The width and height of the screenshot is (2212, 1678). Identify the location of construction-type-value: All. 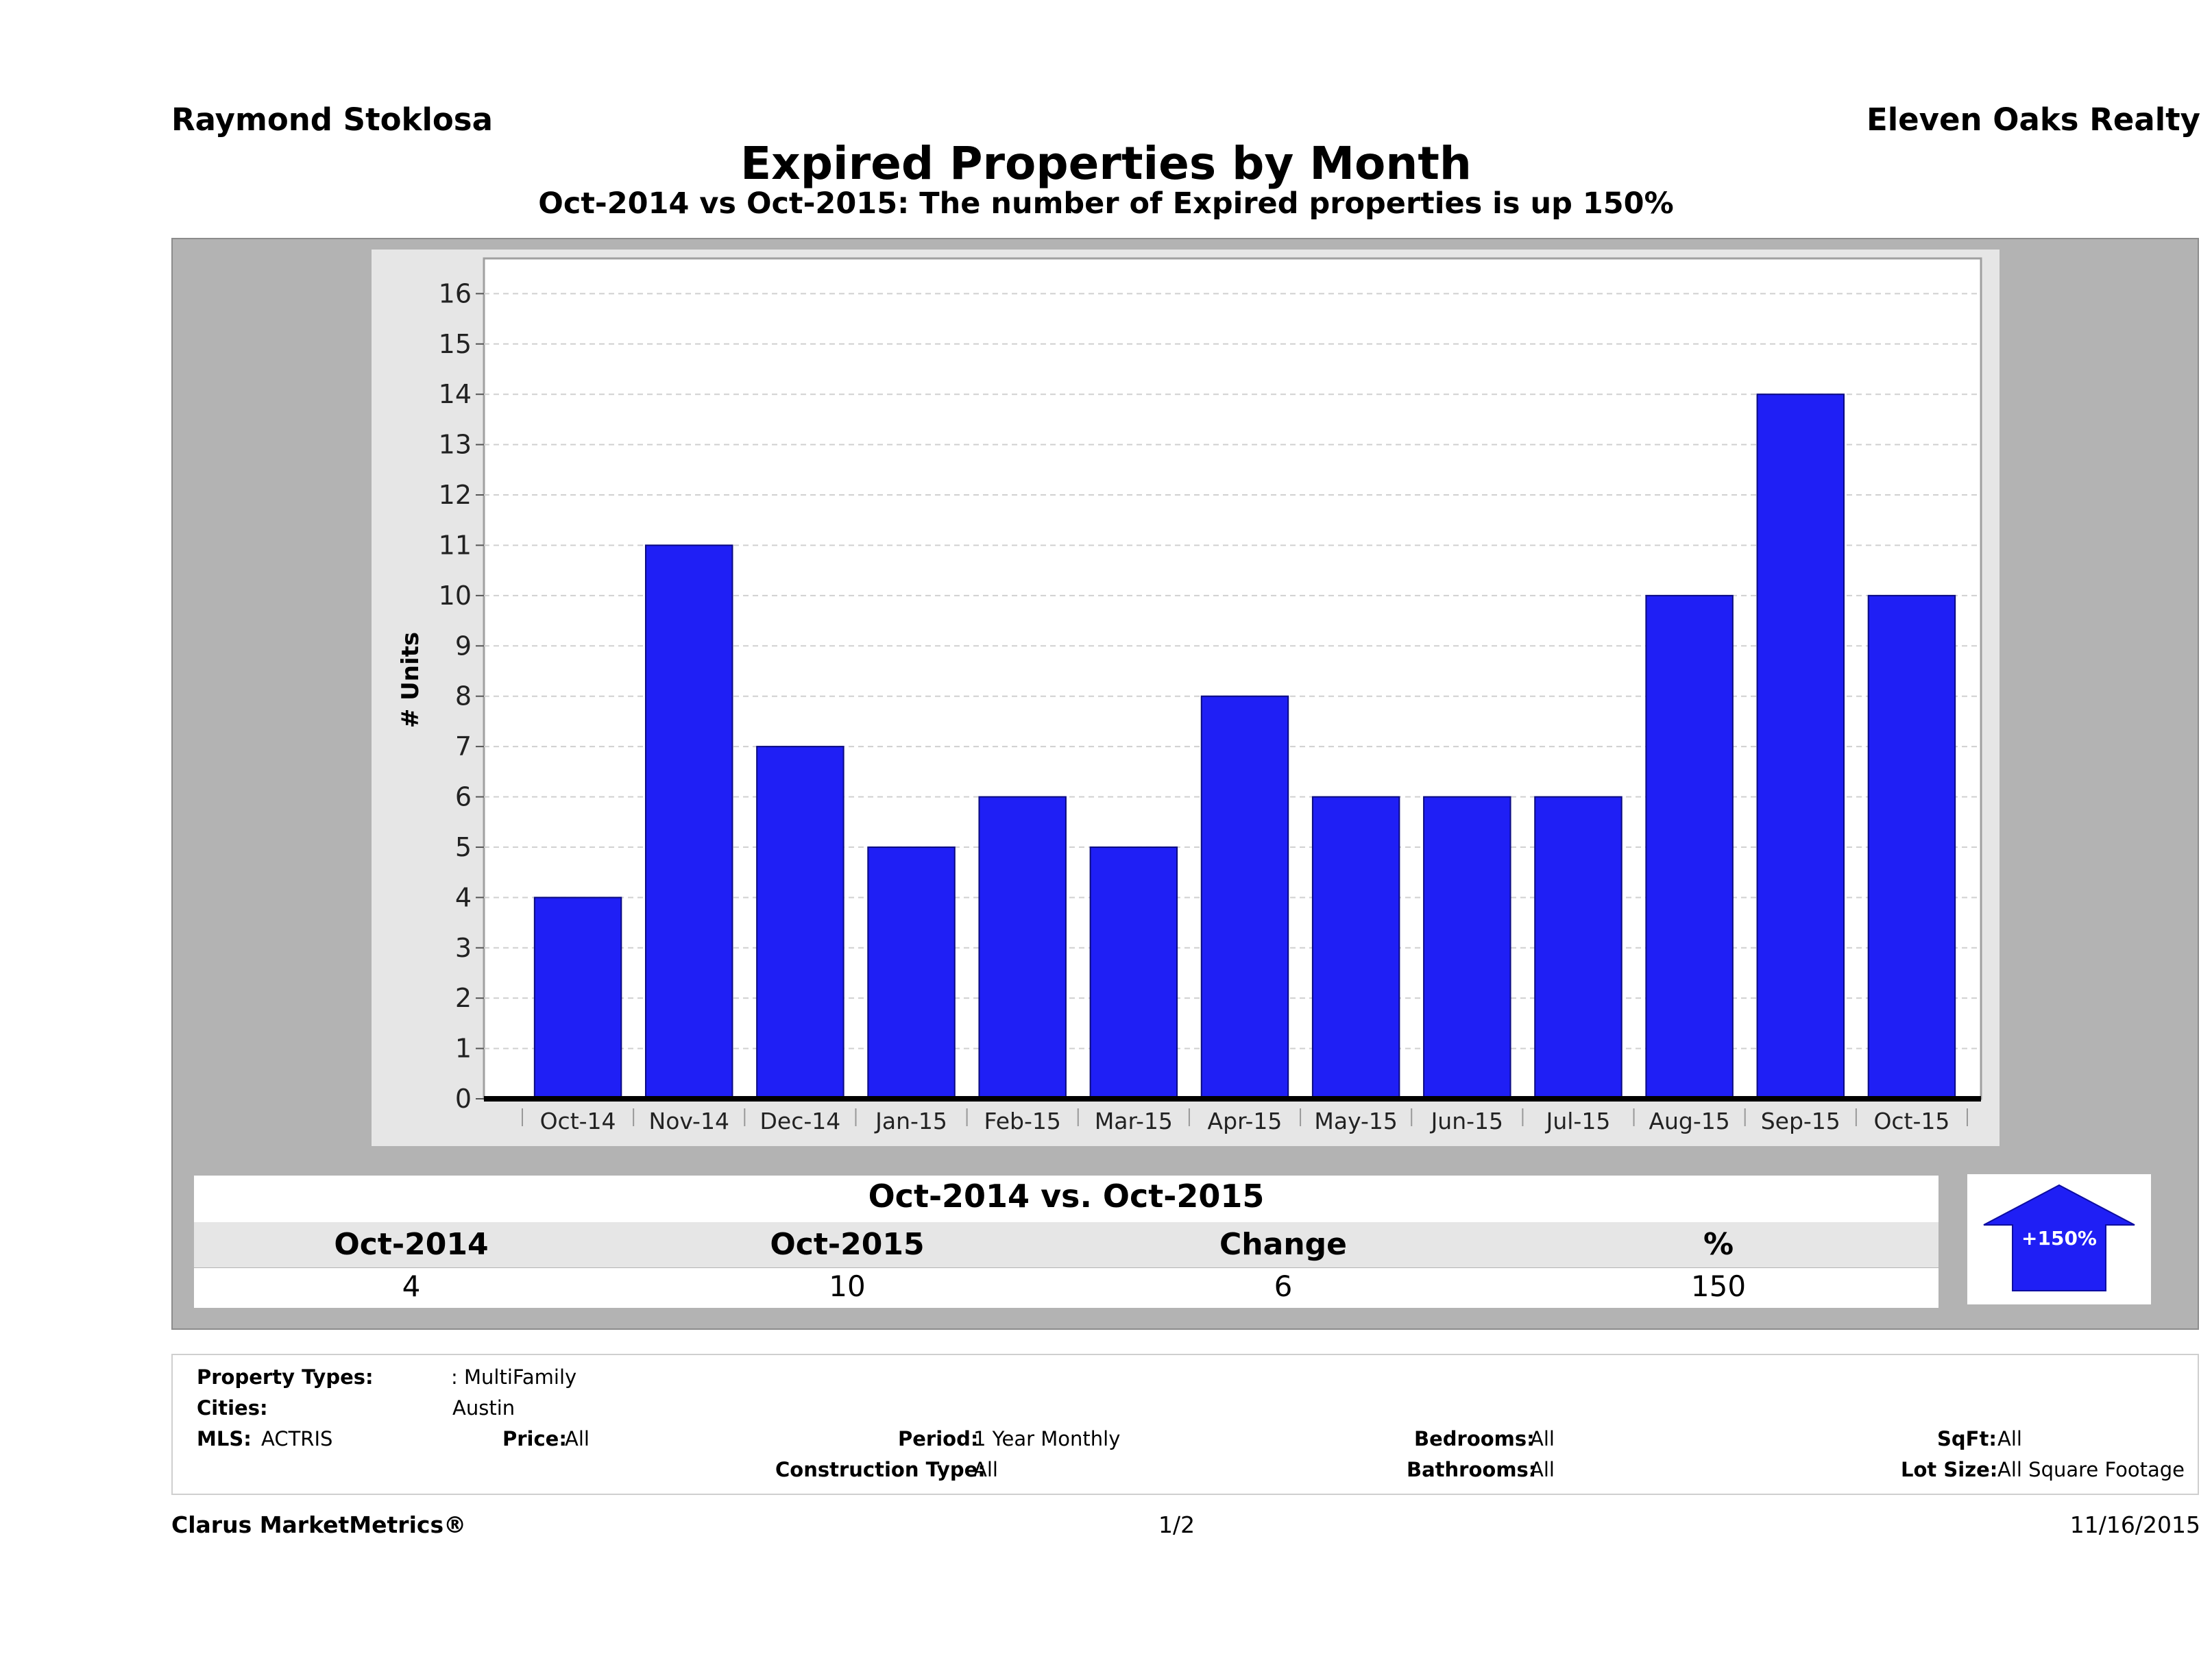
(986, 1470).